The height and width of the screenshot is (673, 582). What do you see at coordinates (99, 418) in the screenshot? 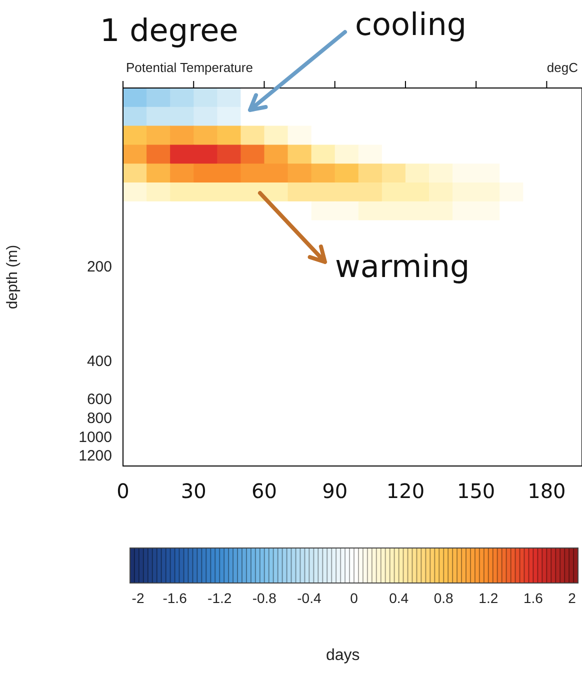
I see `y-tick-label: 800` at bounding box center [99, 418].